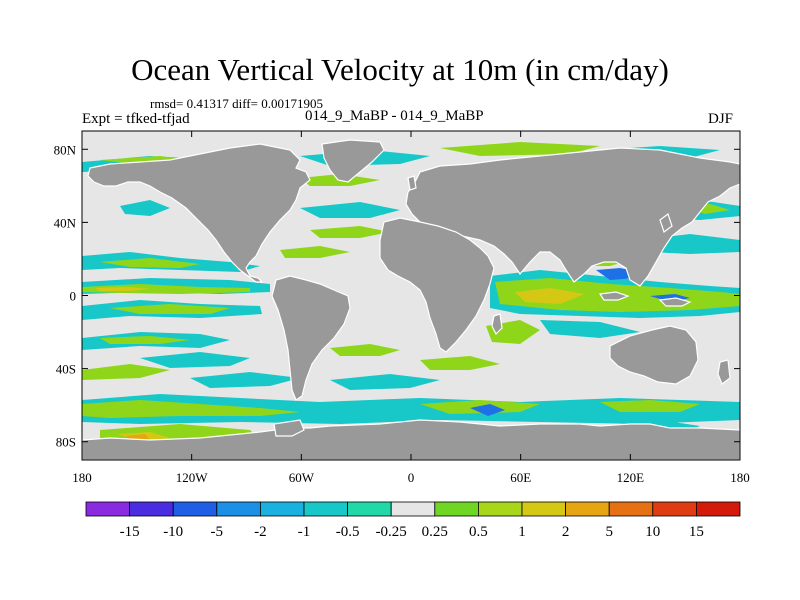 This screenshot has width=800, height=600. What do you see at coordinates (487, 410) in the screenshot?
I see `blue-patch` at bounding box center [487, 410].